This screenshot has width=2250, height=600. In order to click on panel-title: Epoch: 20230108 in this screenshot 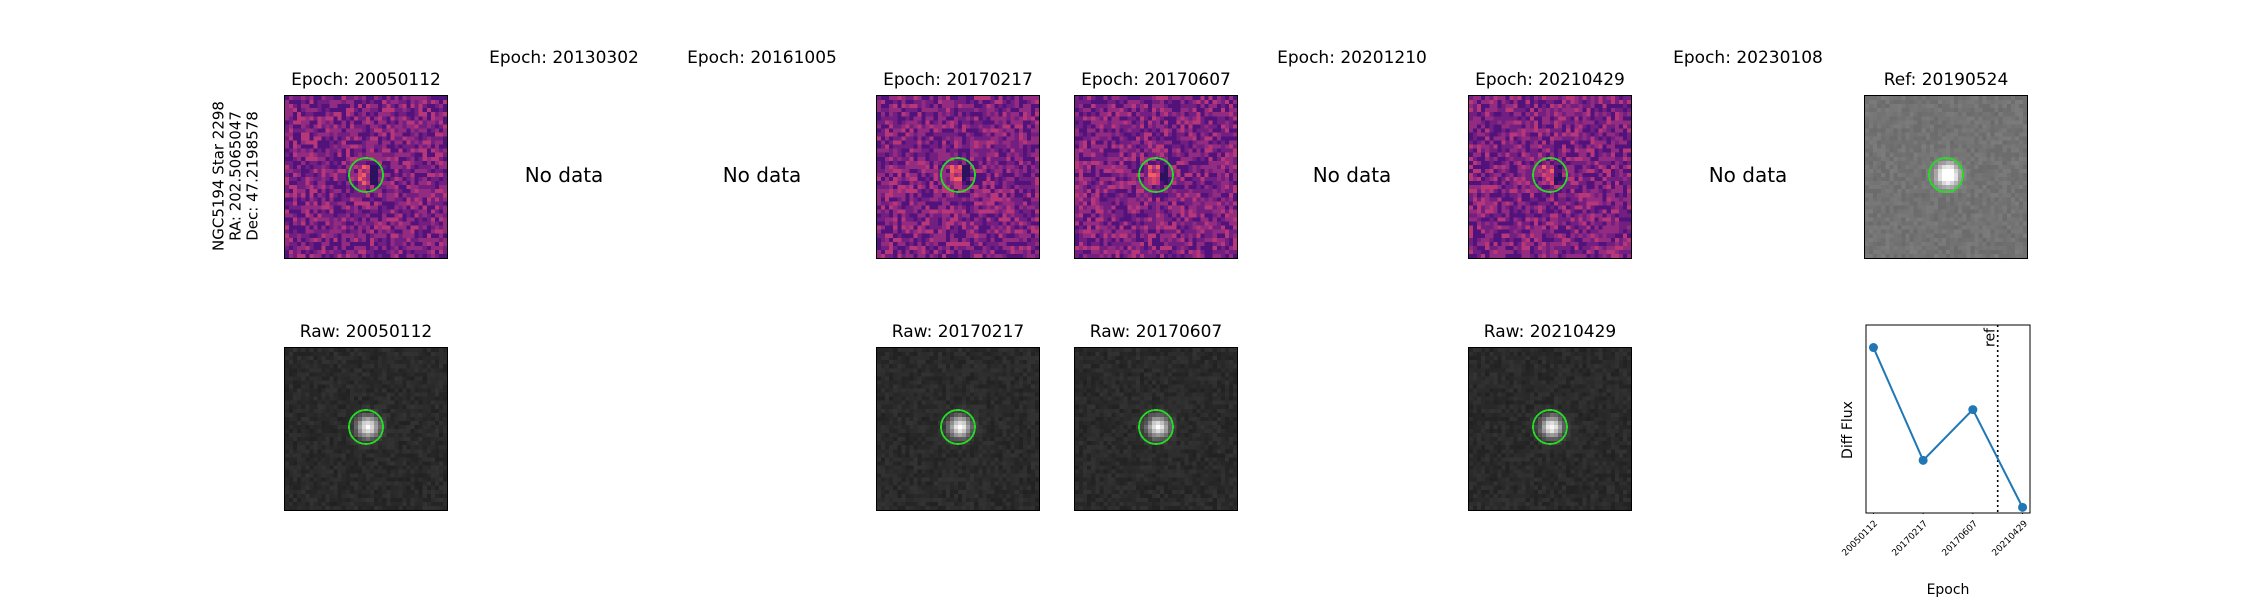, I will do `click(1748, 58)`.